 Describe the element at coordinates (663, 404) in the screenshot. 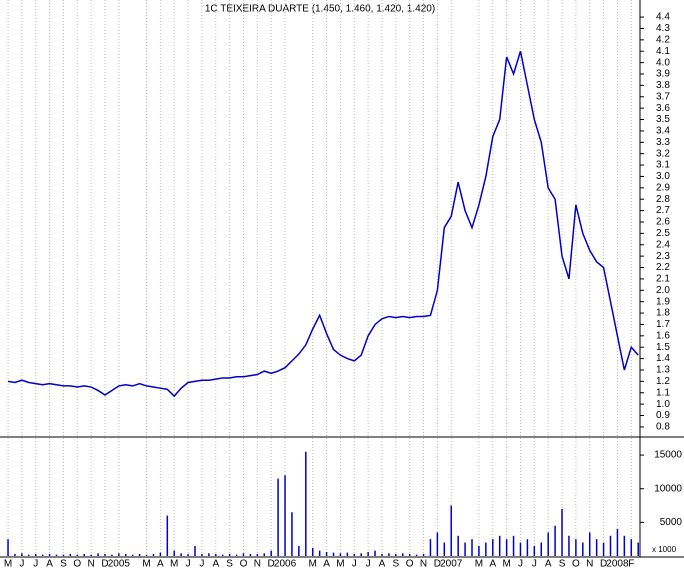

I see `y-tick-label: 1.0` at that location.